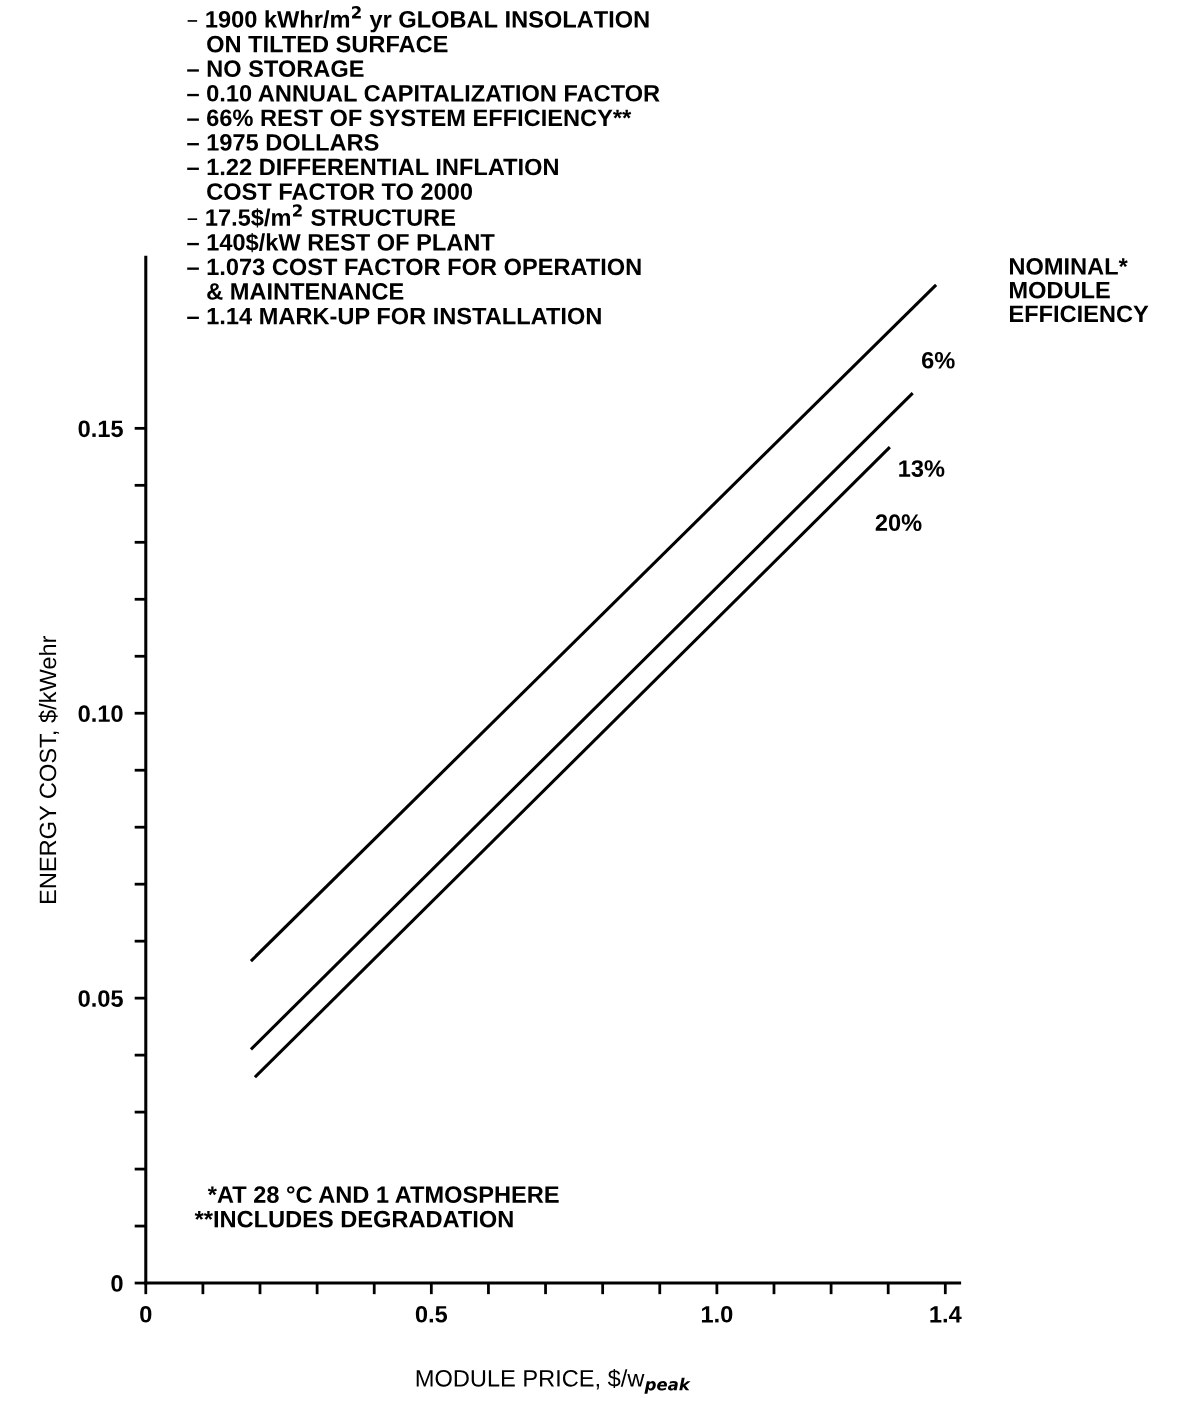  What do you see at coordinates (898, 523) in the screenshot?
I see `series-label: 20%` at bounding box center [898, 523].